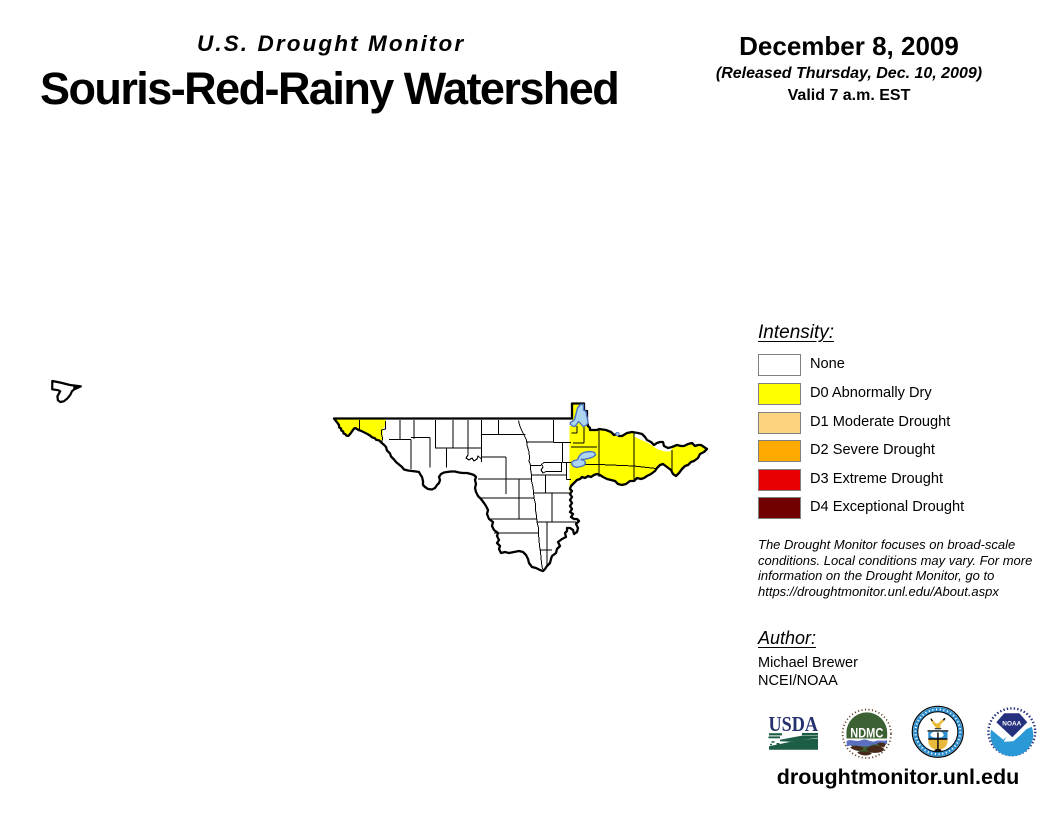 The height and width of the screenshot is (816, 1056). What do you see at coordinates (794, 724) in the screenshot?
I see `svg-text: USDA` at bounding box center [794, 724].